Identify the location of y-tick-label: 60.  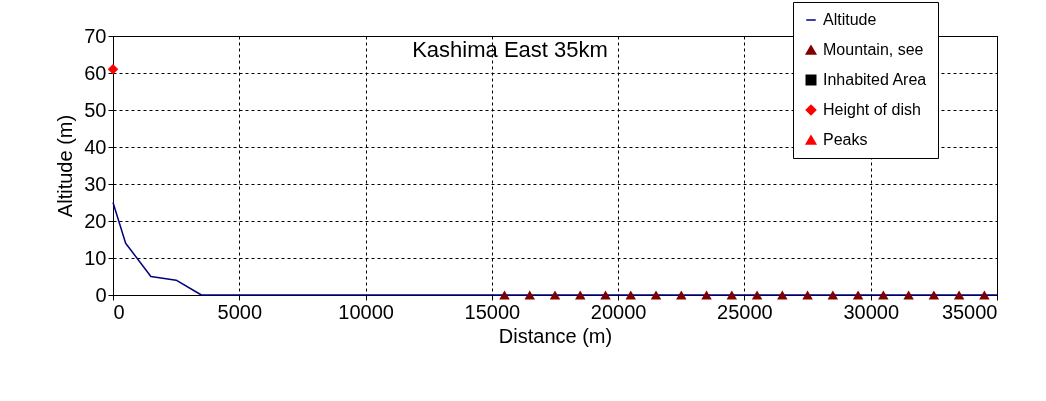
(95, 72).